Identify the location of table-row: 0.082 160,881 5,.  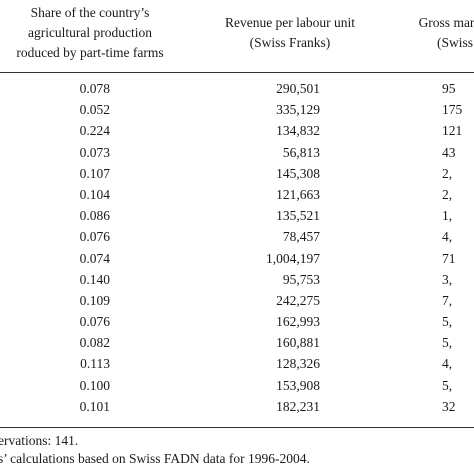
(237, 342).